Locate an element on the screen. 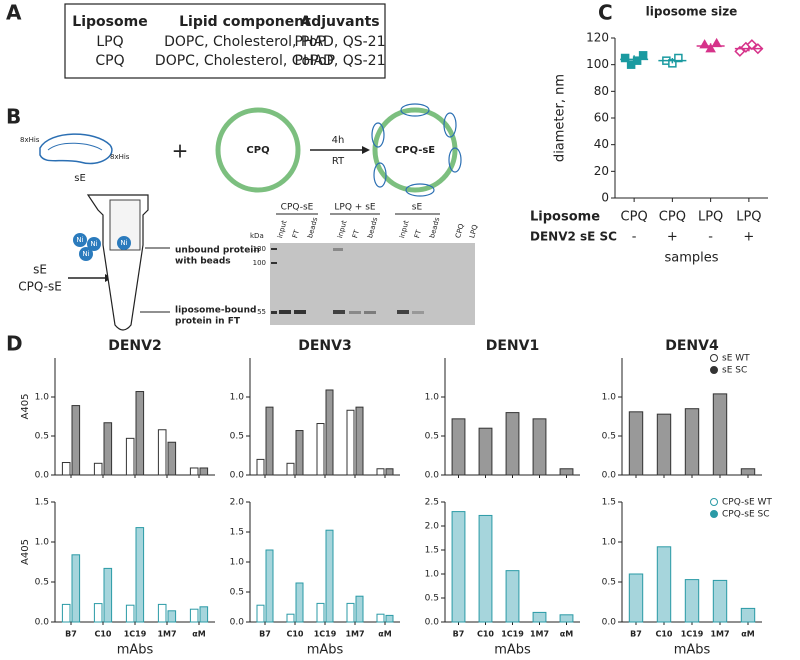 This screenshot has width=800, height=660. product-label: CPQ-sE is located at coordinates (415, 150).